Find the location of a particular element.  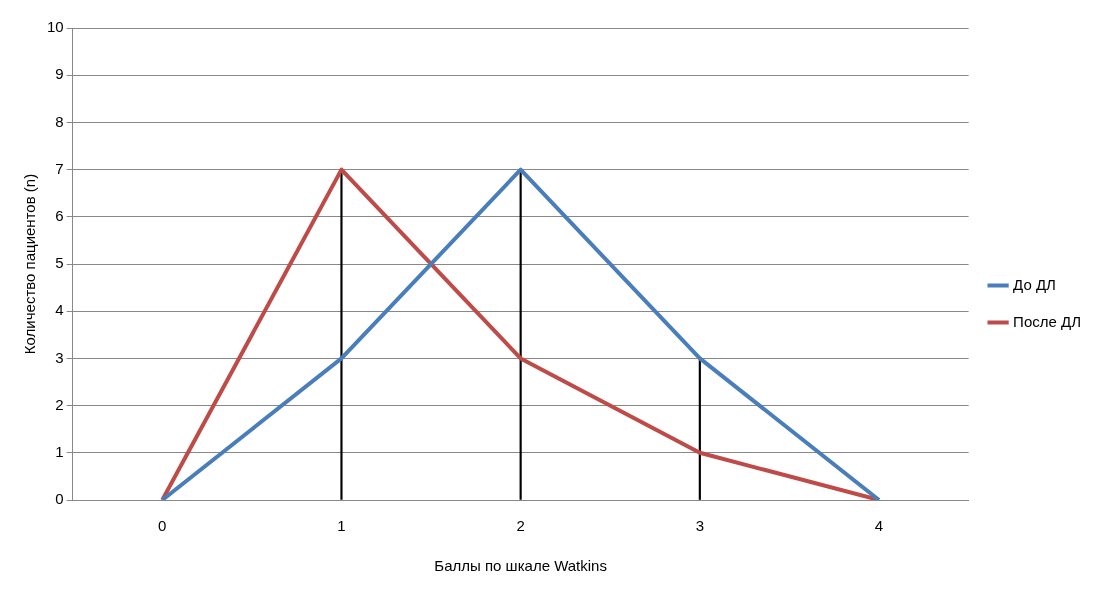

y-tick-label: 4 is located at coordinates (59, 310).